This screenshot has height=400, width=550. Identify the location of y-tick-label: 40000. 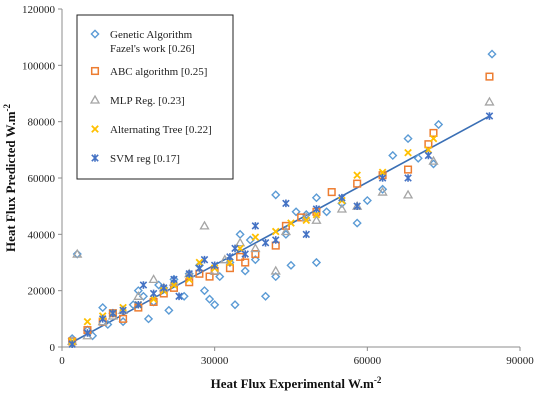
(42, 235).